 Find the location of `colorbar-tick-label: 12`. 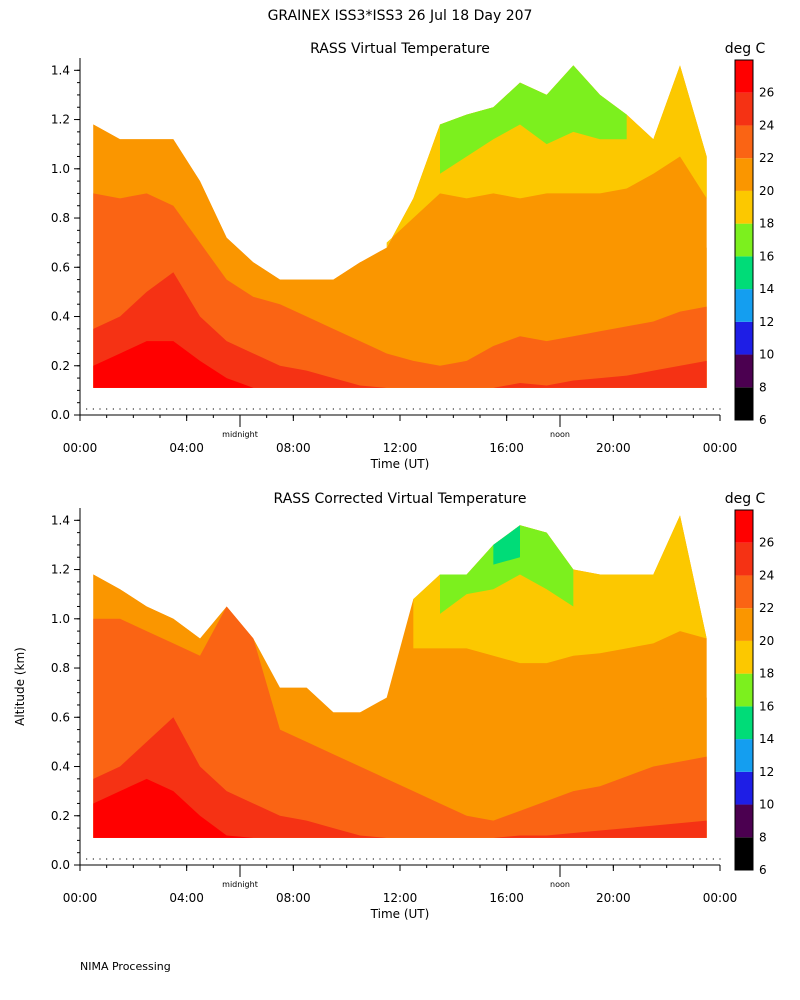

colorbar-tick-label: 12 is located at coordinates (766, 772).